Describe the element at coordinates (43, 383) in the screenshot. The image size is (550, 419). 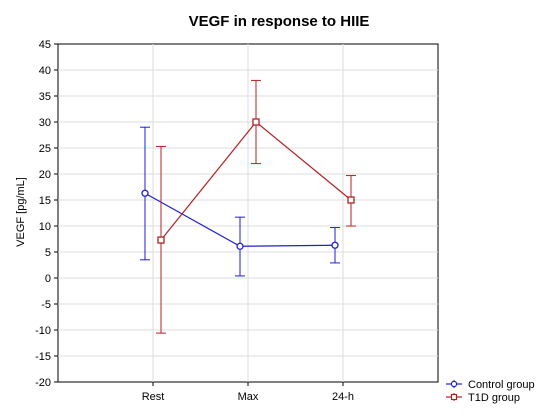
I see `y-tick-label: -20` at that location.